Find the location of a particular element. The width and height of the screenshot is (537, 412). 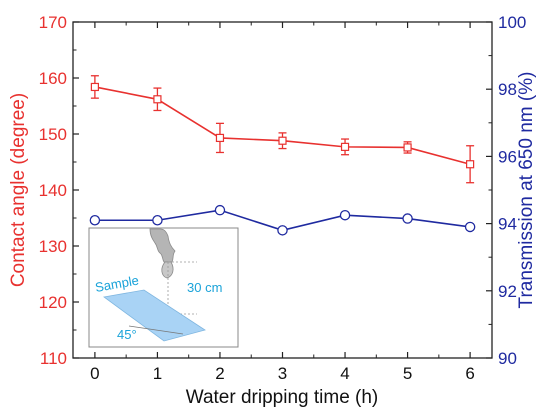

x-tick-label: 2 is located at coordinates (219, 373).